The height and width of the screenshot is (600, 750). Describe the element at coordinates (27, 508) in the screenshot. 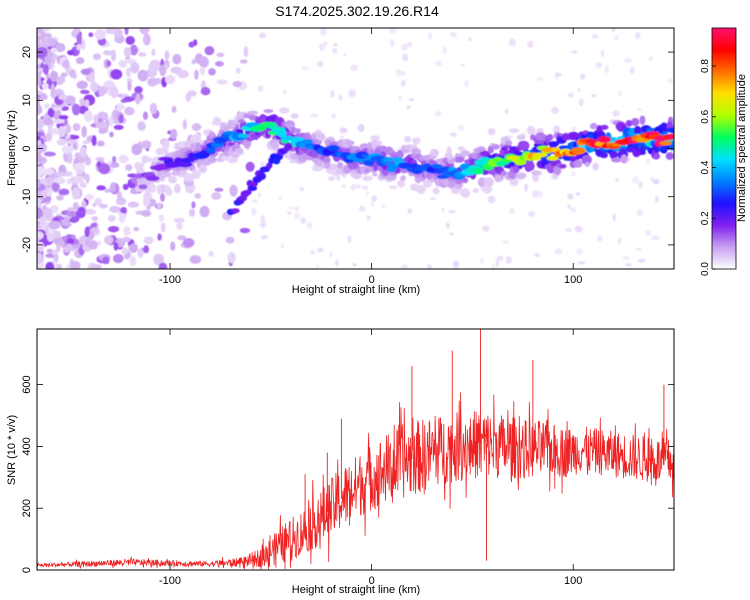

I see `snr-y-tick-label: 200` at that location.